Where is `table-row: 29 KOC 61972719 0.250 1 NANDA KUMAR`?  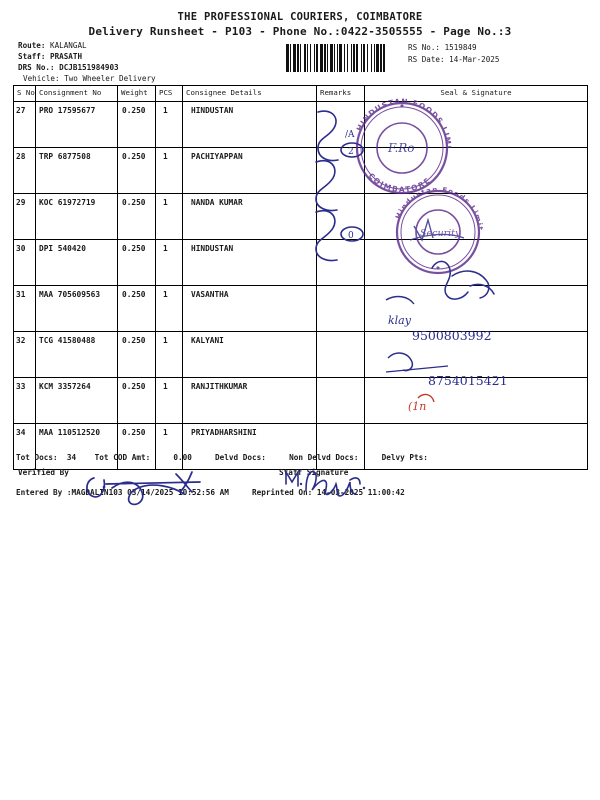 table-row: 29 KOC 61972719 0.250 1 NANDA KUMAR is located at coordinates (300, 216).